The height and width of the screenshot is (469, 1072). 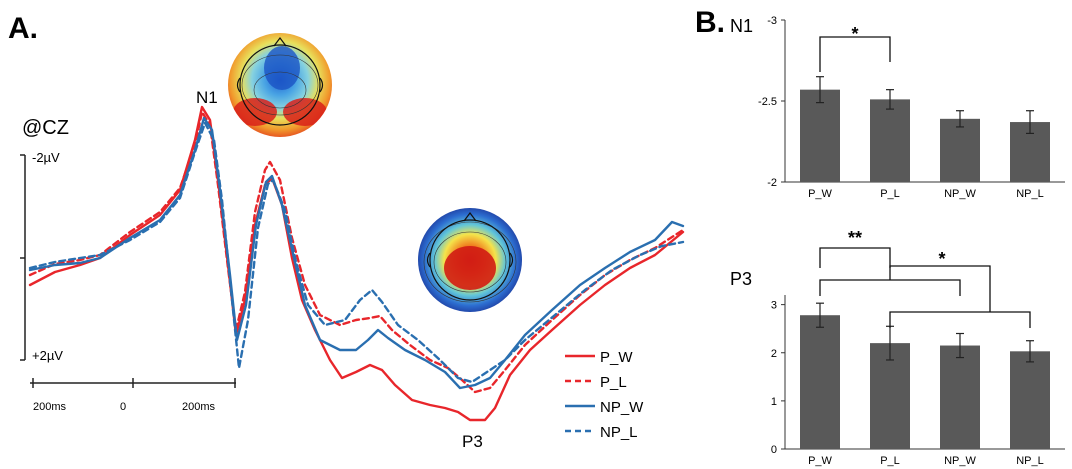 What do you see at coordinates (741, 26) in the screenshot?
I see `n1-chart-title: N1` at bounding box center [741, 26].